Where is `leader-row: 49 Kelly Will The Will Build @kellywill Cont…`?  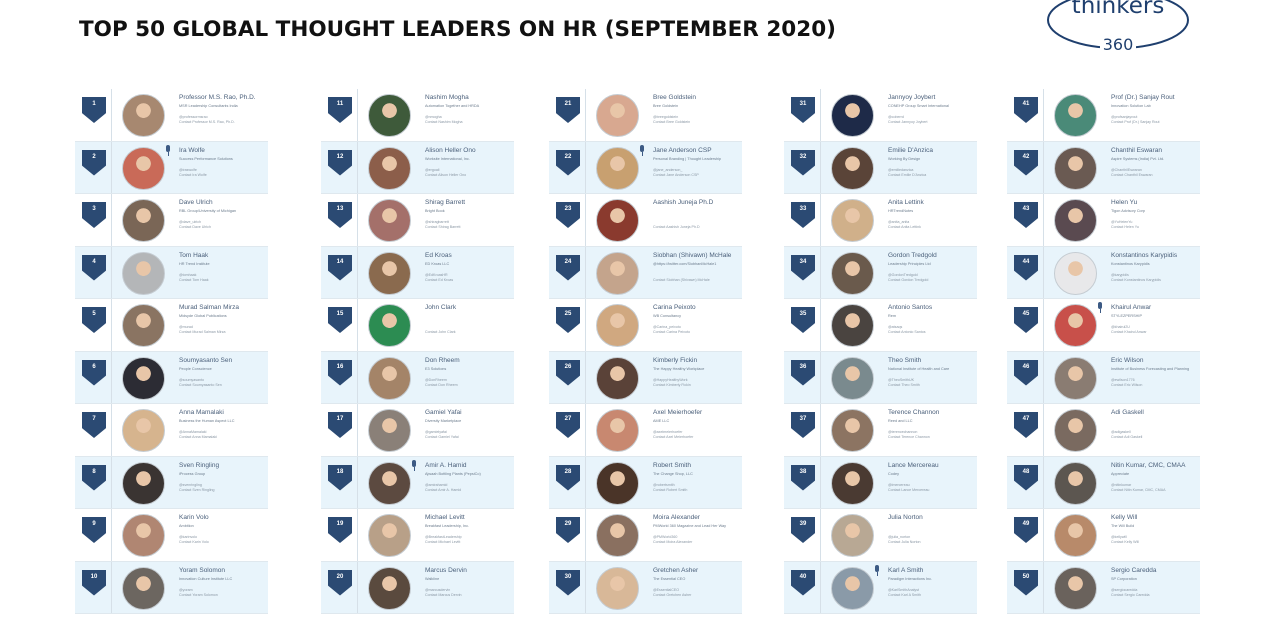 leader-row: 49 Kelly Will The Will Build @kellywill Cont… is located at coordinates (1103, 535).